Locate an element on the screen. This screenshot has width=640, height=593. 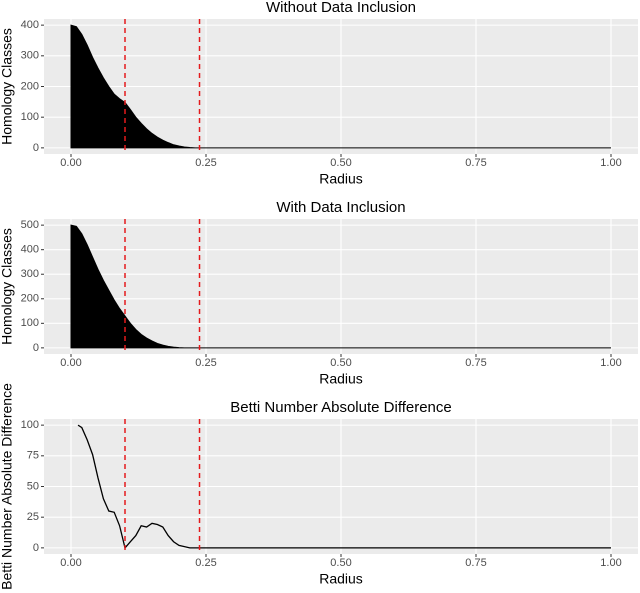
panel-title: With Data Inclusion is located at coordinates (340, 207).